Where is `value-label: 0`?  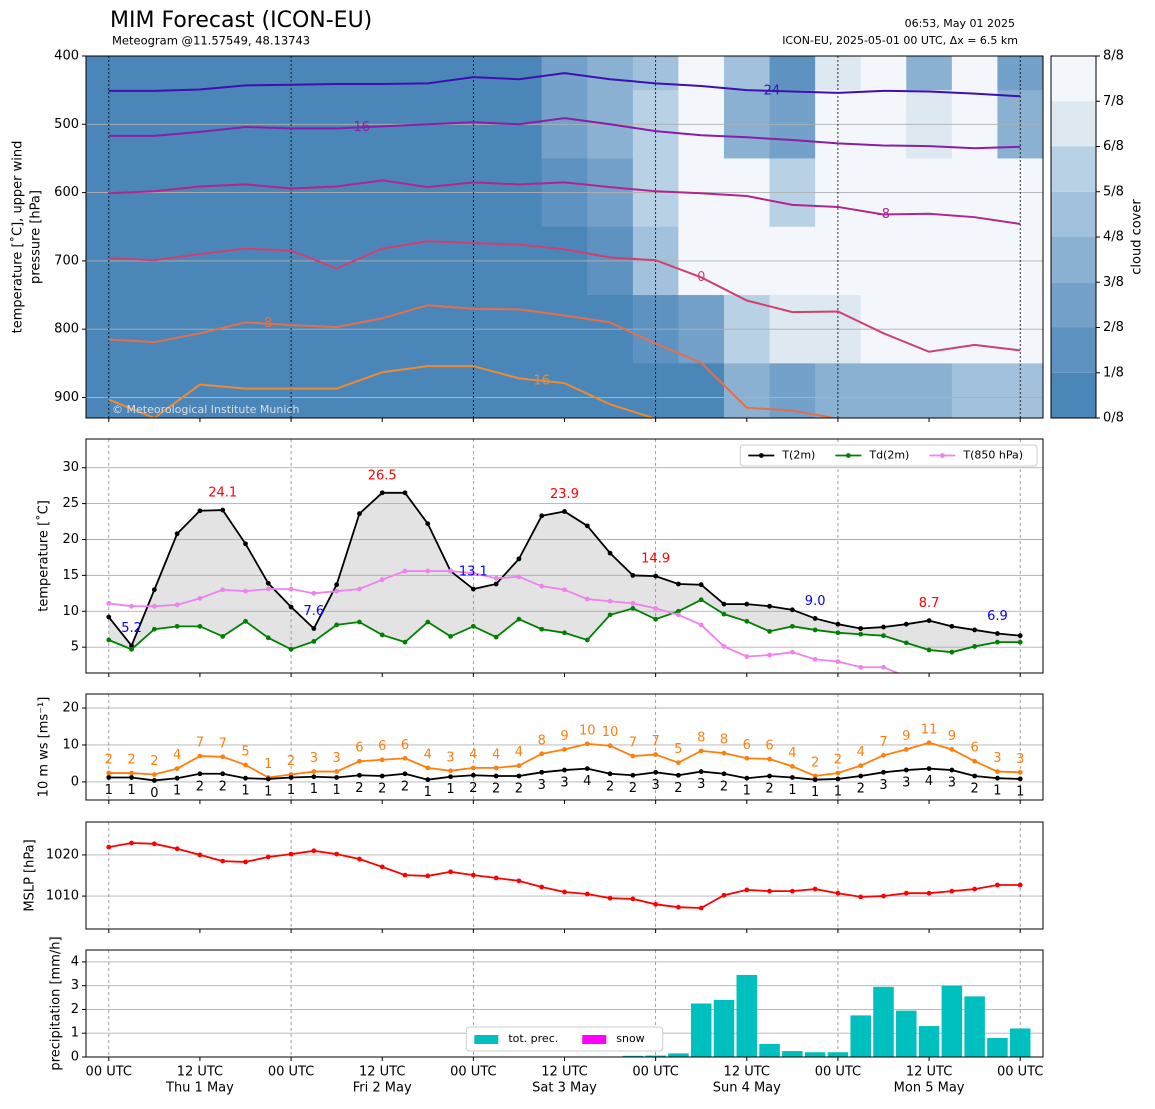 value-label: 0 is located at coordinates (154, 793).